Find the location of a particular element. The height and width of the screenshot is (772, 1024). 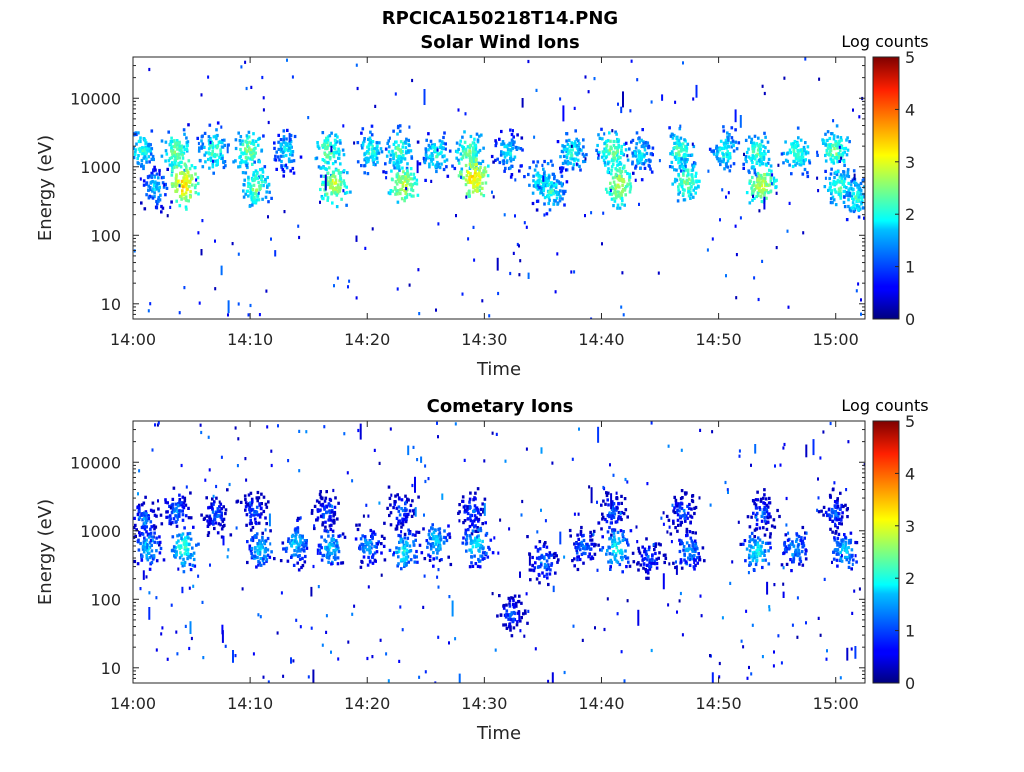

colorbar-tick-label: 2 is located at coordinates (910, 214).